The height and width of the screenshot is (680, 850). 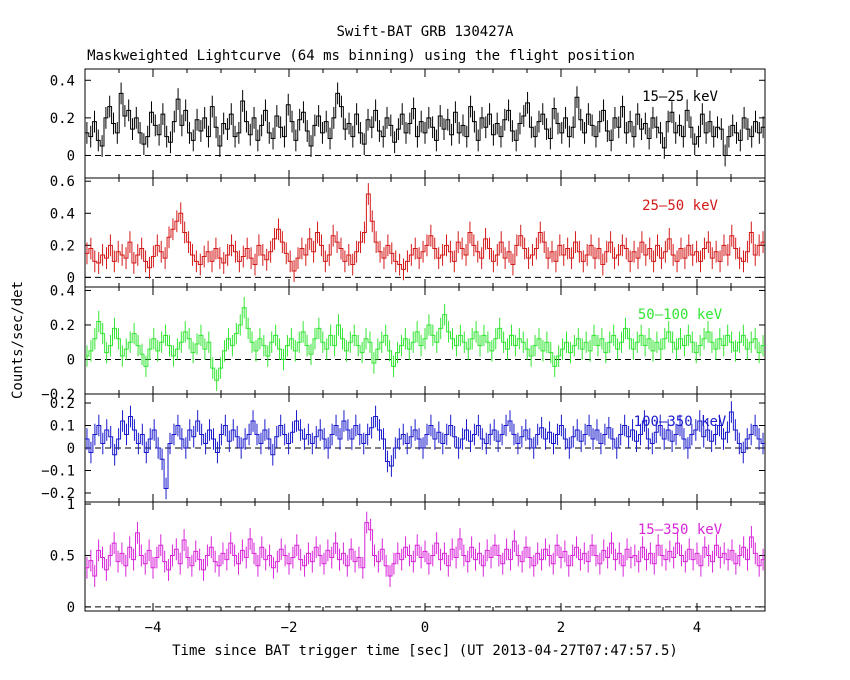 What do you see at coordinates (18, 340) in the screenshot?
I see `y-axis-label: Counts/sec/det` at bounding box center [18, 340].